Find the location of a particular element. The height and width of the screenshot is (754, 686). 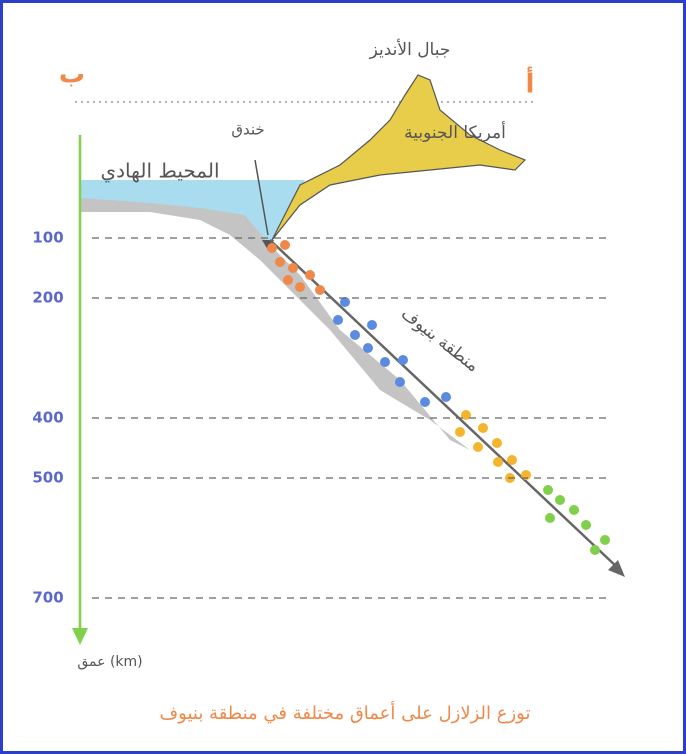

mountain-label: جبال الأنديز is located at coordinates (410, 49).